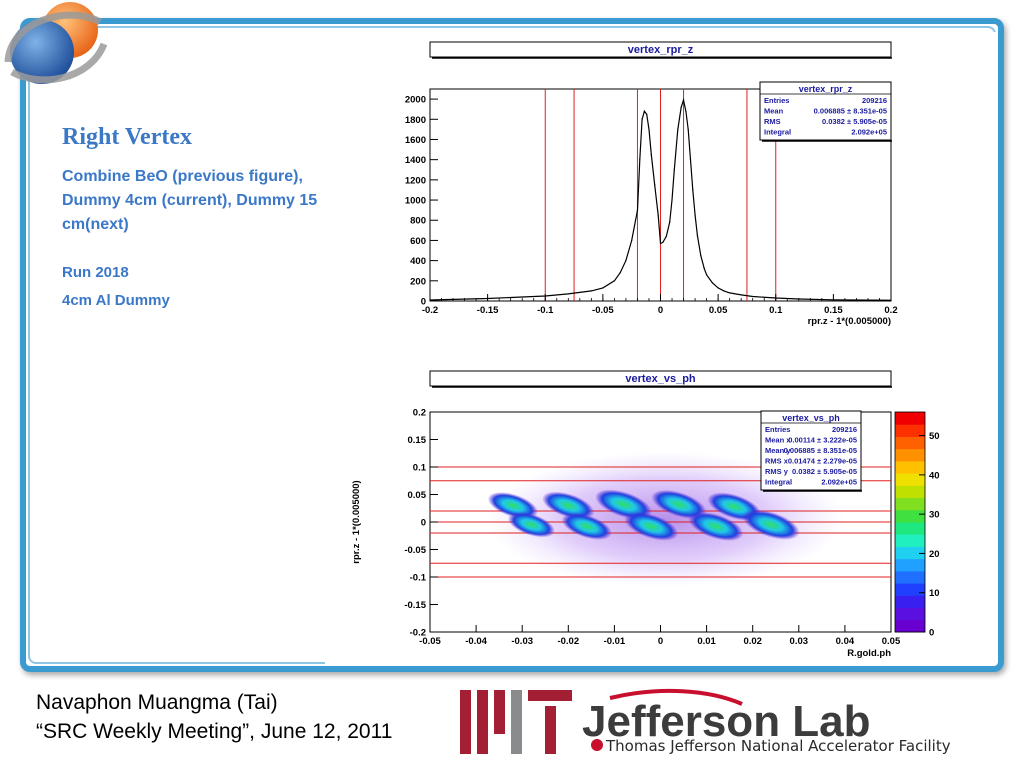 The width and height of the screenshot is (1024, 768). Describe the element at coordinates (891, 641) in the screenshot. I see `scatter-x-tick-label: 0.05` at that location.